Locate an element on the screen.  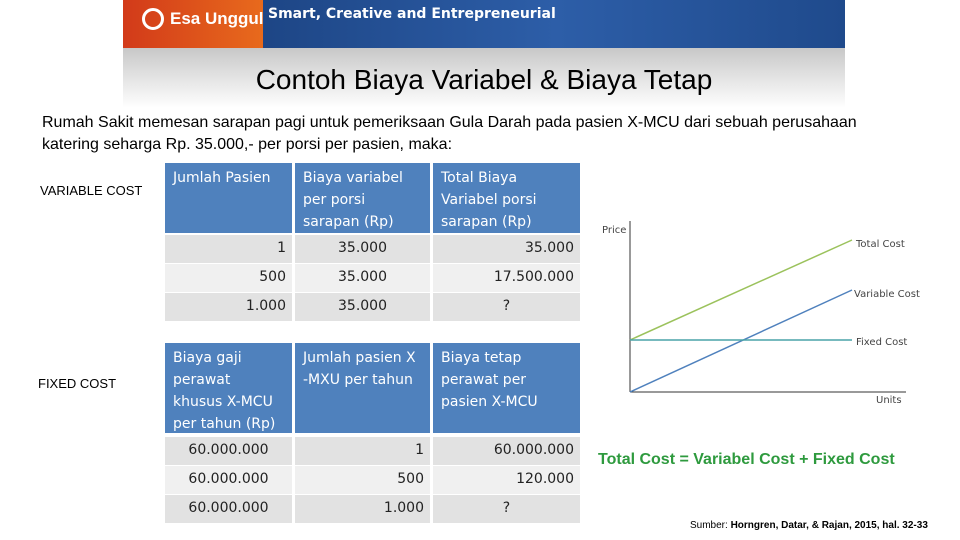
table-cell: Biaya variabel per porsi sarapan (Rp) is located at coordinates (362, 198).